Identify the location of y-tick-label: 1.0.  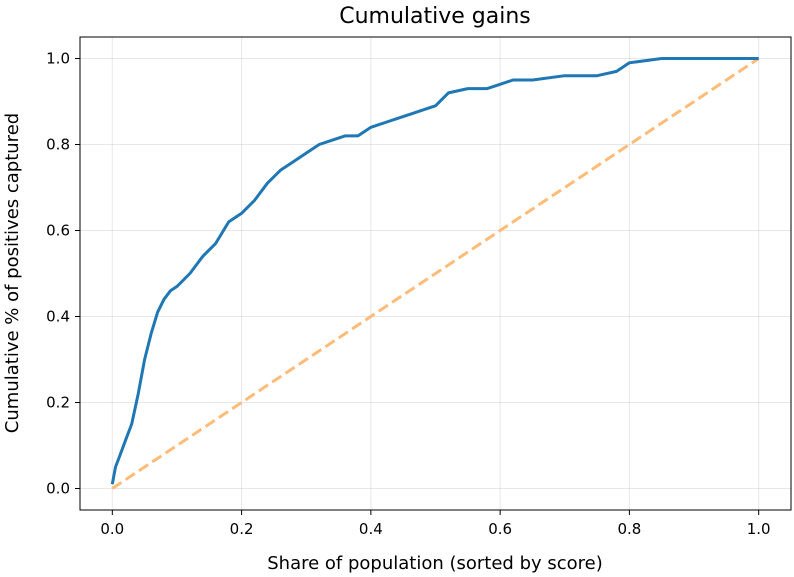
(58, 59).